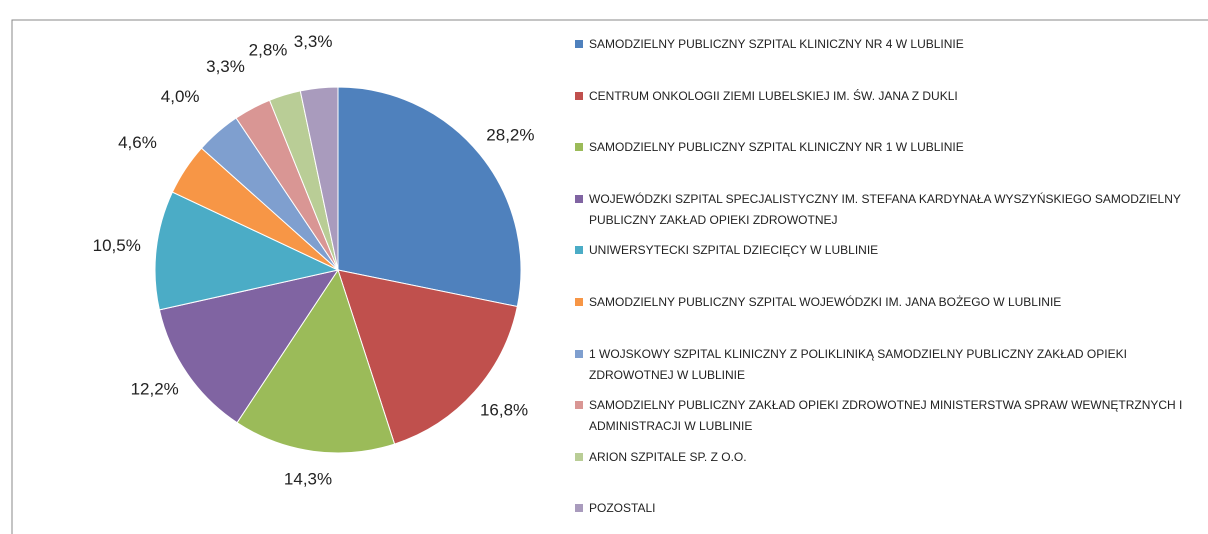  What do you see at coordinates (504, 410) in the screenshot?
I see `data-label: 16,8%` at bounding box center [504, 410].